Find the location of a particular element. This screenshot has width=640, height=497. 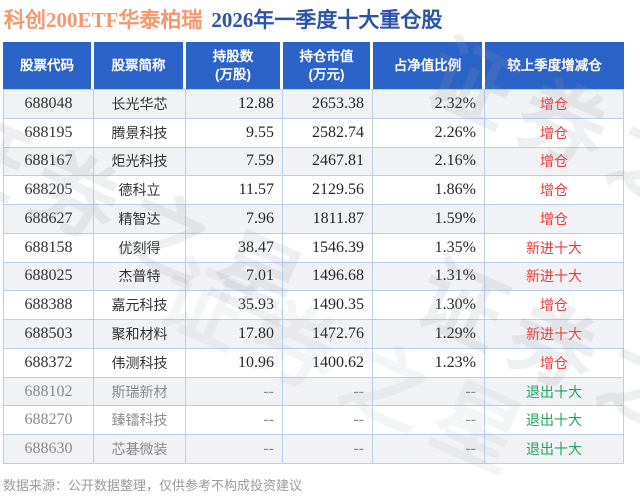

cell-market-value: 1546.39 is located at coordinates (328, 248).